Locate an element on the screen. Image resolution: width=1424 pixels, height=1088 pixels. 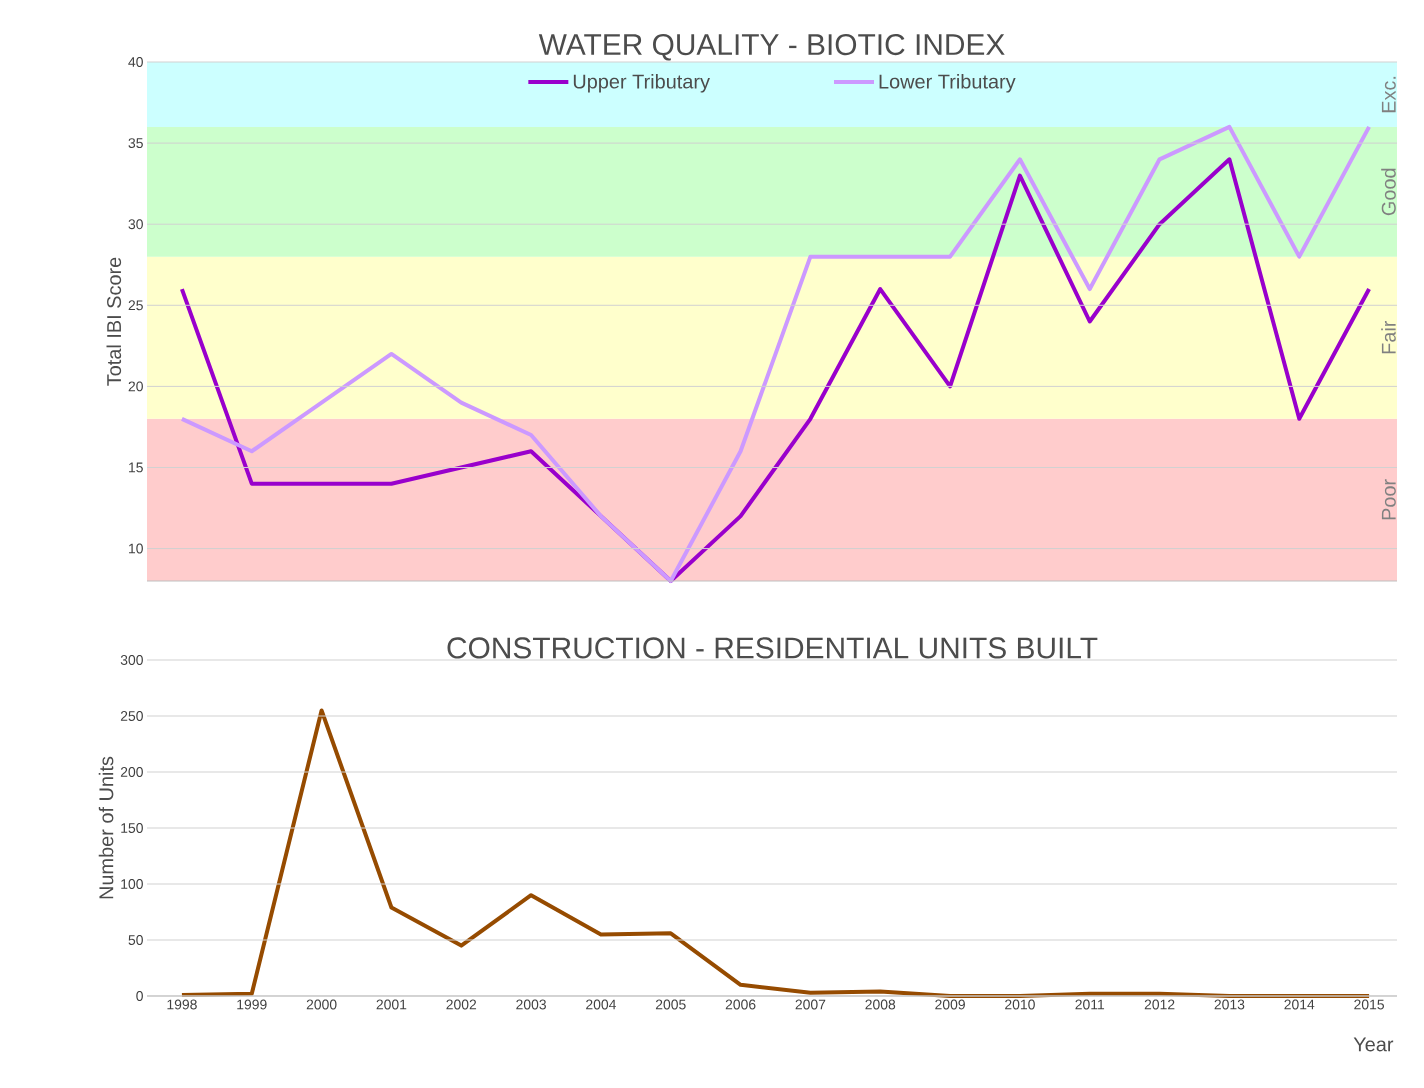
x-tick-label: 2004 is located at coordinates (601, 1004).